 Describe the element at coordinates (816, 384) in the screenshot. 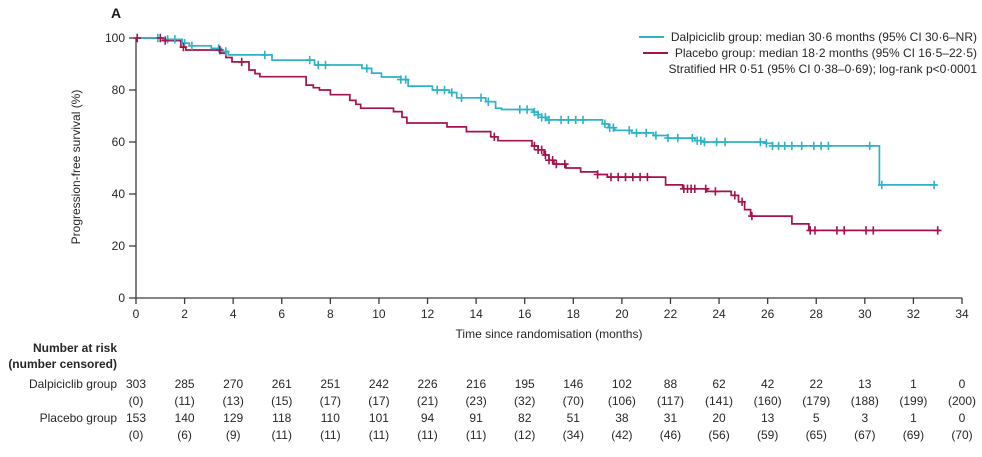

I see `at-risk-count: 22` at that location.